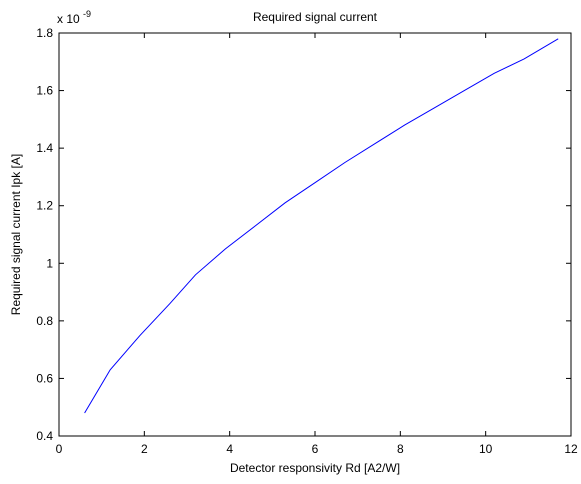 The height and width of the screenshot is (484, 581). Describe the element at coordinates (44, 148) in the screenshot. I see `y-tick-label: 1.4` at that location.